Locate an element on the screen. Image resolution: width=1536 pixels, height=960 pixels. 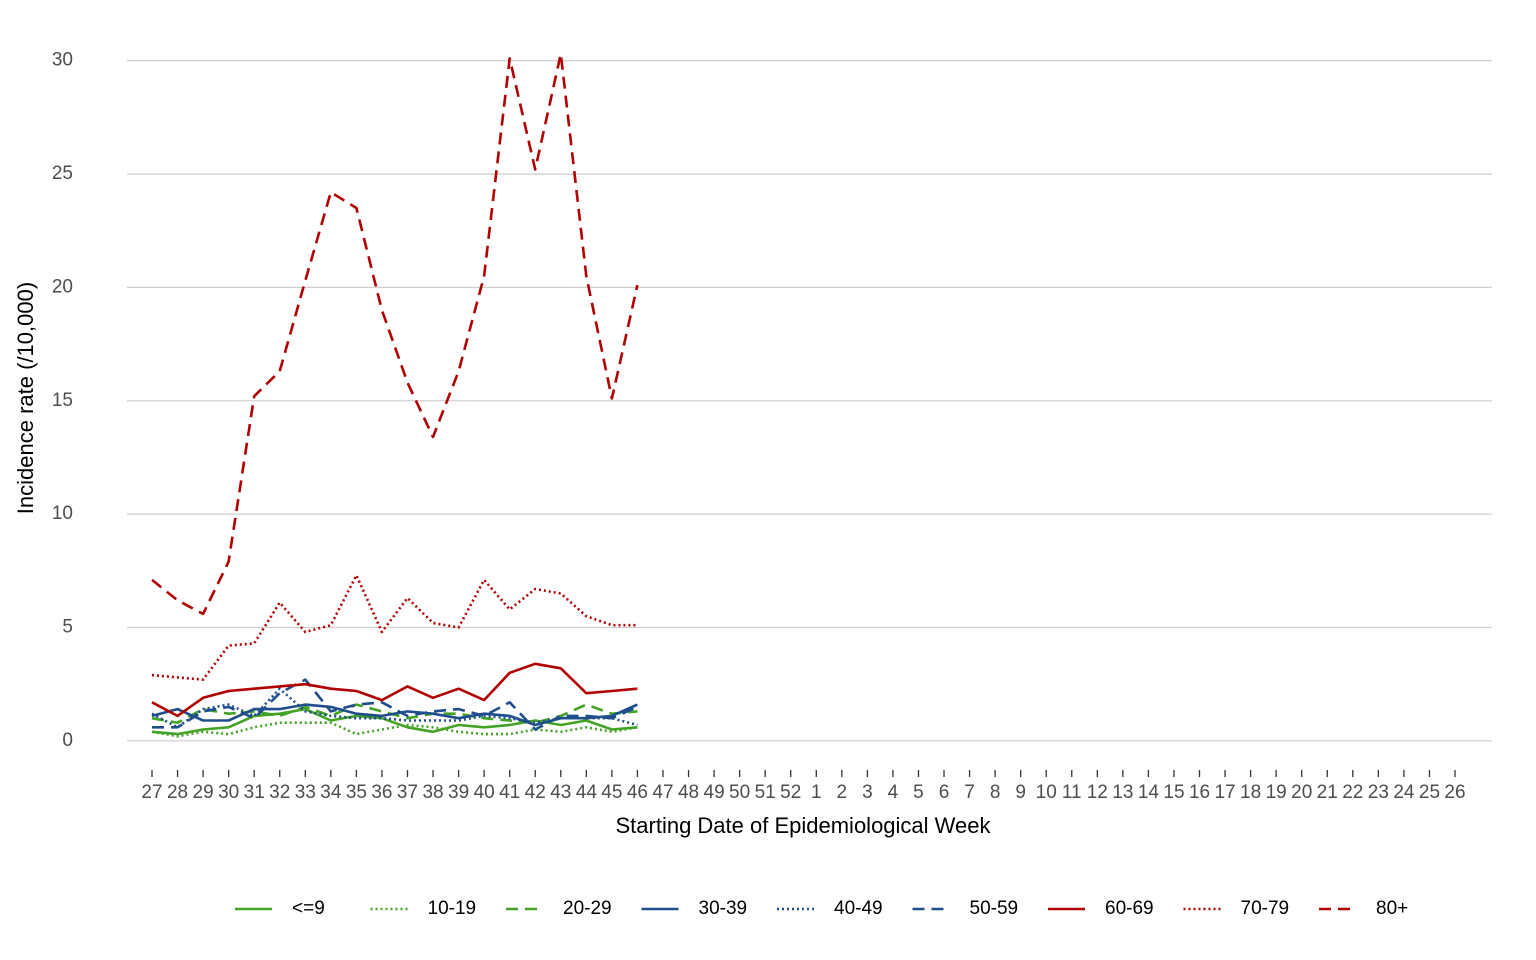
legend-label: 10-19 is located at coordinates (452, 908).